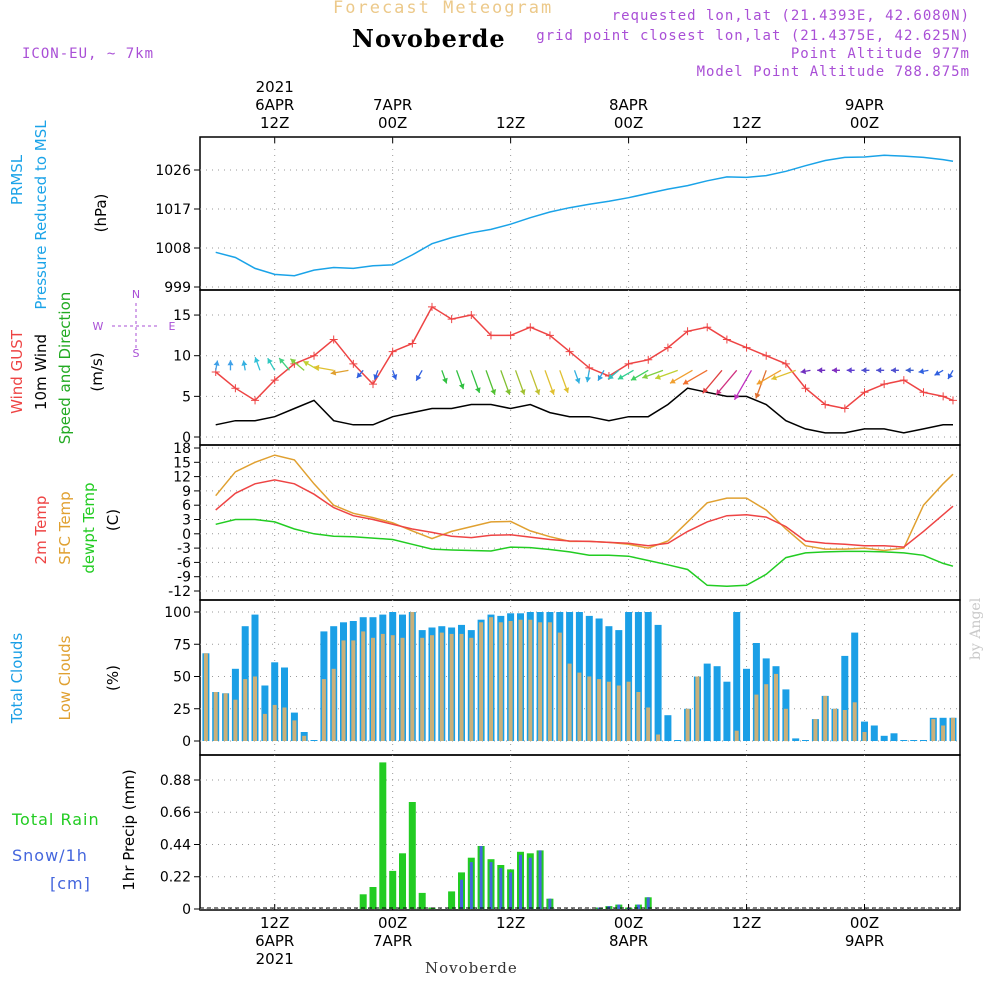 Image resolution: width=1000 pixels, height=1000 pixels. What do you see at coordinates (65, 368) in the screenshot?
I see `wind-direction-label: Speed and Direction` at bounding box center [65, 368].